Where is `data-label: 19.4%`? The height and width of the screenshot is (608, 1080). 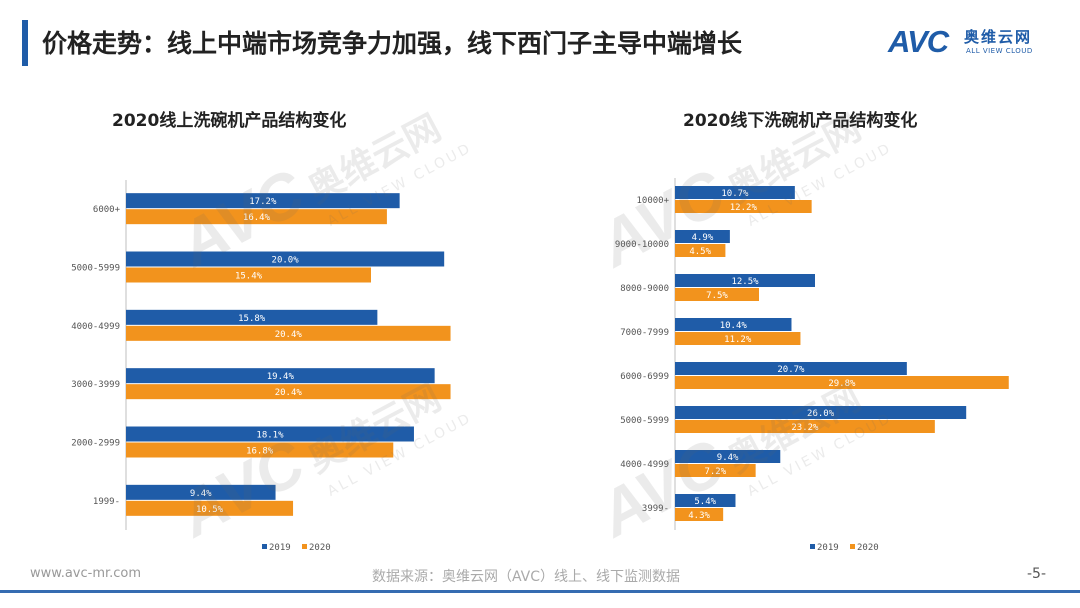 data-label: 19.4% is located at coordinates (281, 377).